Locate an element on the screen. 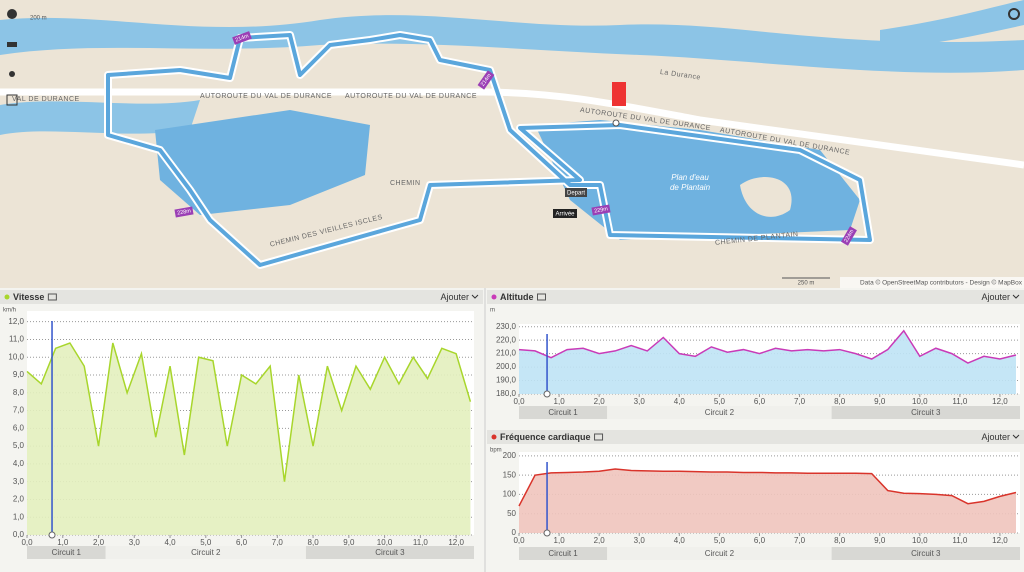 The image size is (1024, 572). unit-label: m is located at coordinates (492, 311).